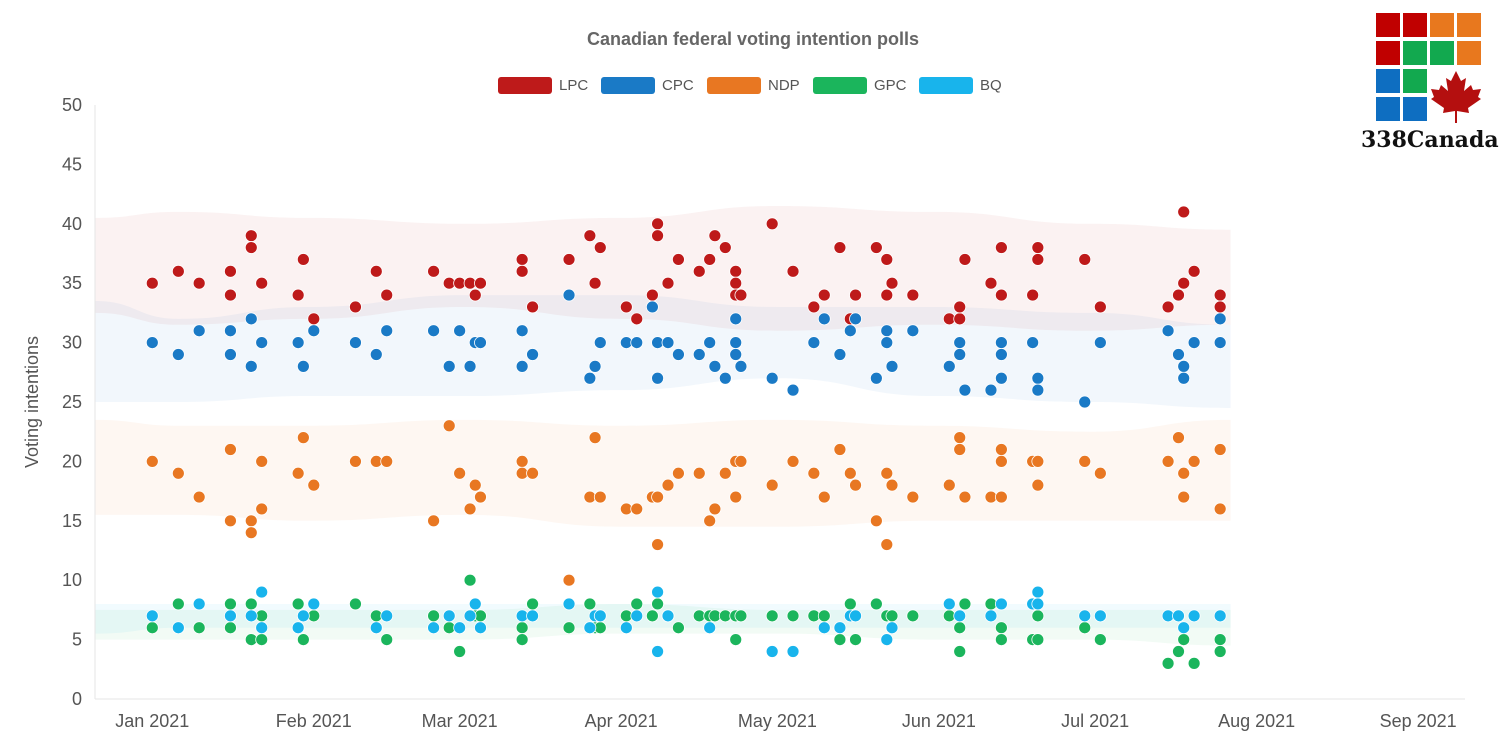 The image size is (1512, 756). I want to click on y-tick-label: 30, so click(72, 343).